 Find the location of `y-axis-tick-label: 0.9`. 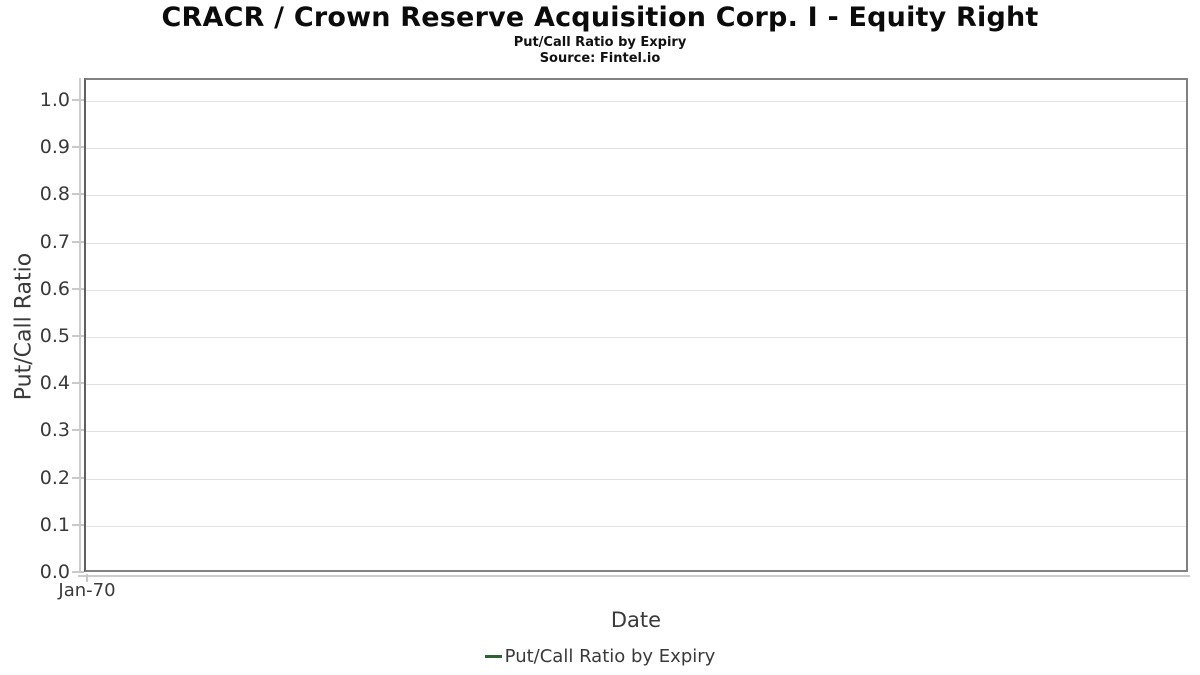

y-axis-tick-label: 0.9 is located at coordinates (54, 147).